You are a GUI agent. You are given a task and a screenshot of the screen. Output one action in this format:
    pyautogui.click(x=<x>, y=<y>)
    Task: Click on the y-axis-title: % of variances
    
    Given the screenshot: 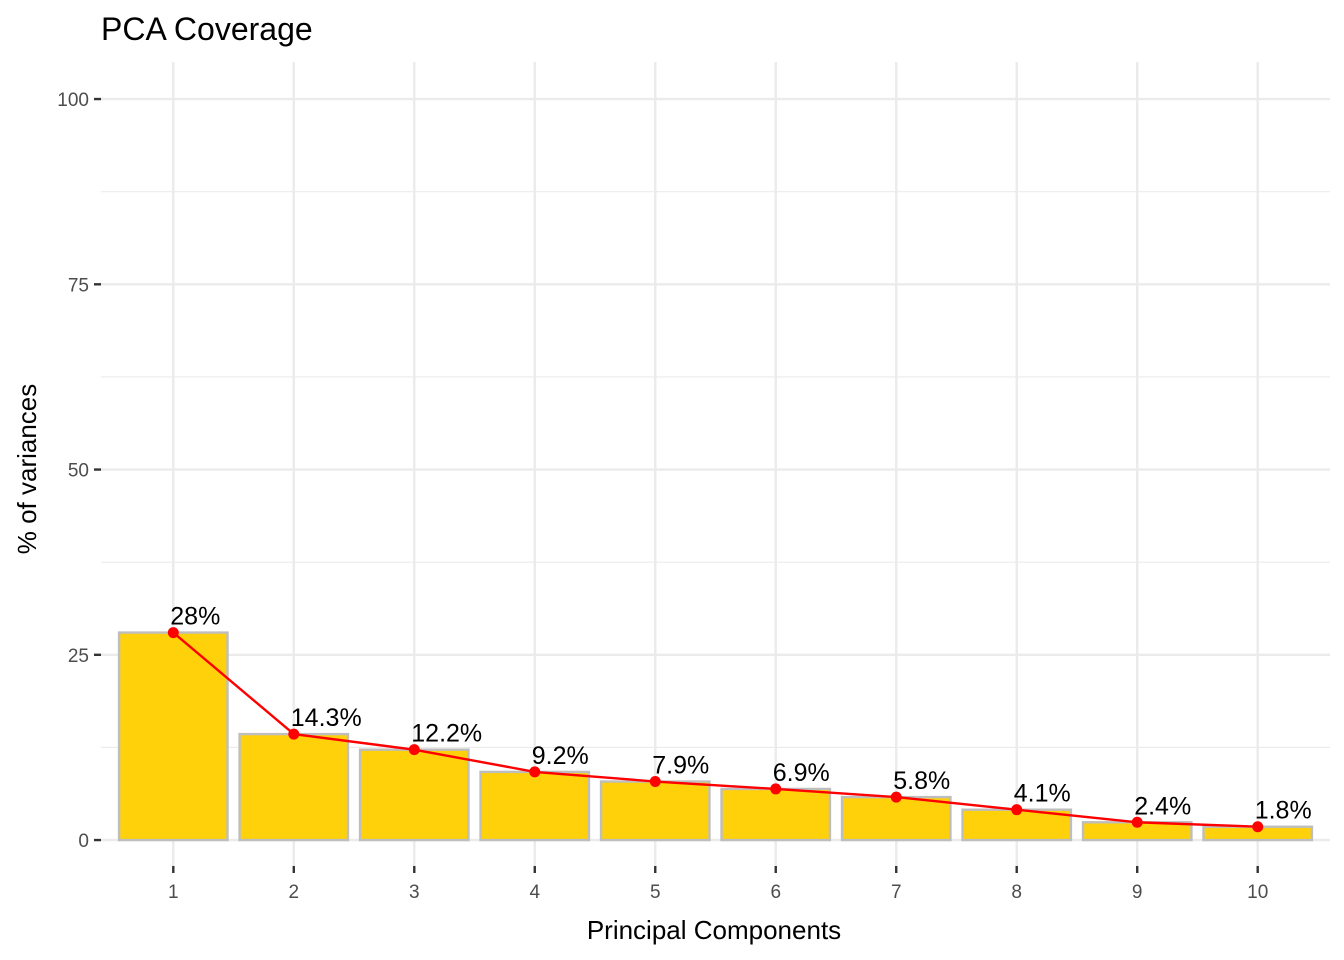 What is the action you would take?
    pyautogui.click(x=27, y=469)
    